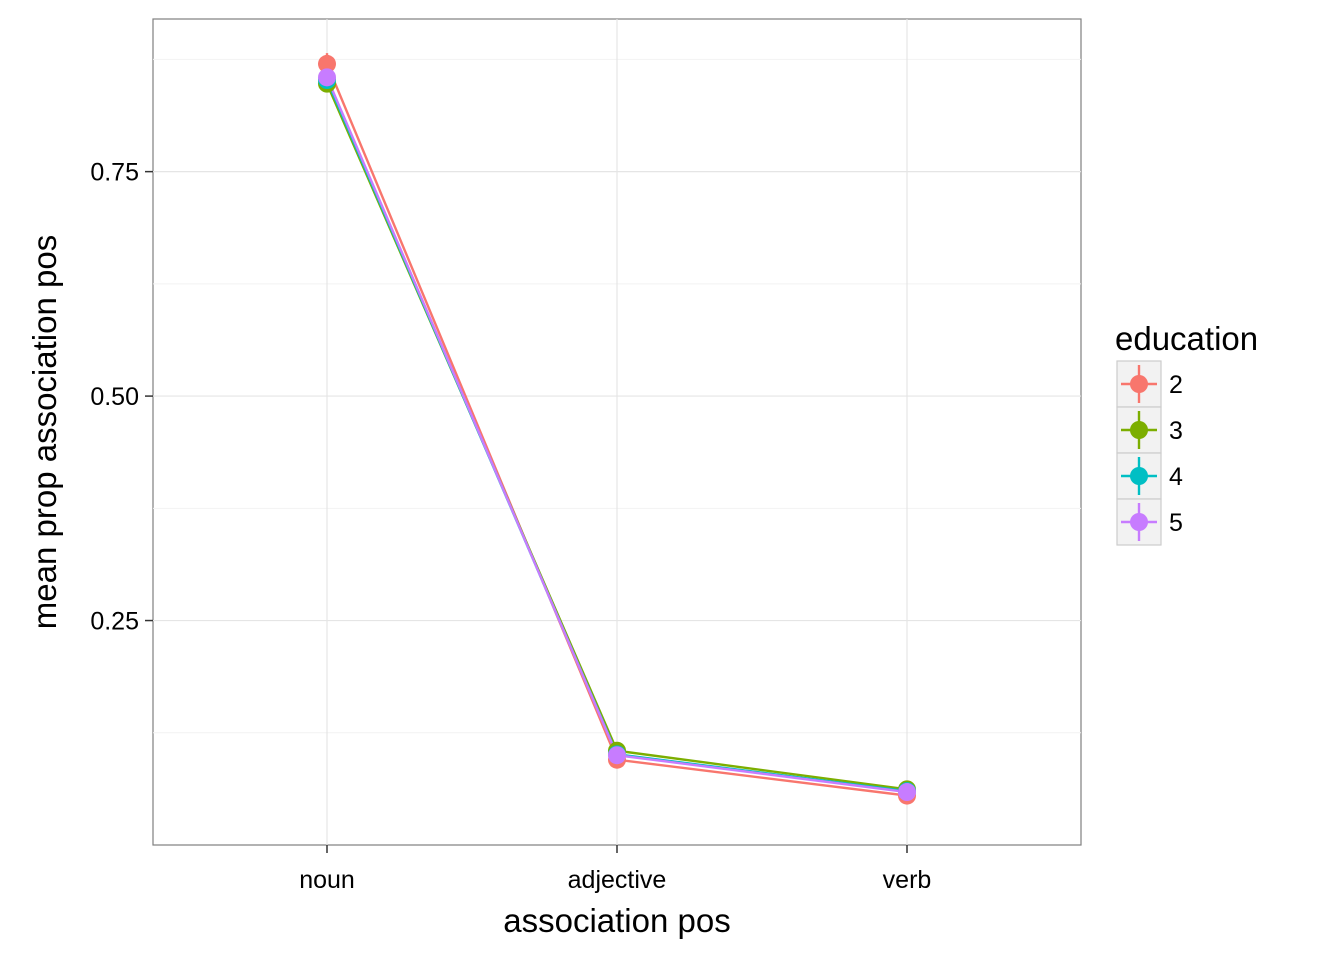 Image resolution: width=1344 pixels, height=960 pixels. I want to click on legend-label-5: 5, so click(1176, 523).